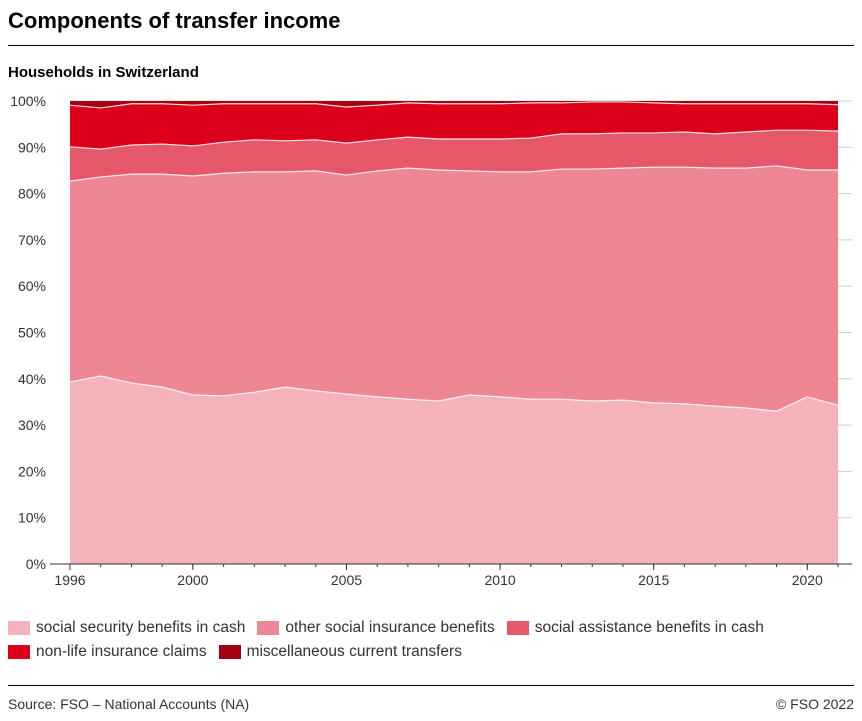 The image size is (862, 721). What do you see at coordinates (454, 156) in the screenshot?
I see `area-social-assistance-benefits-in-cash` at bounding box center [454, 156].